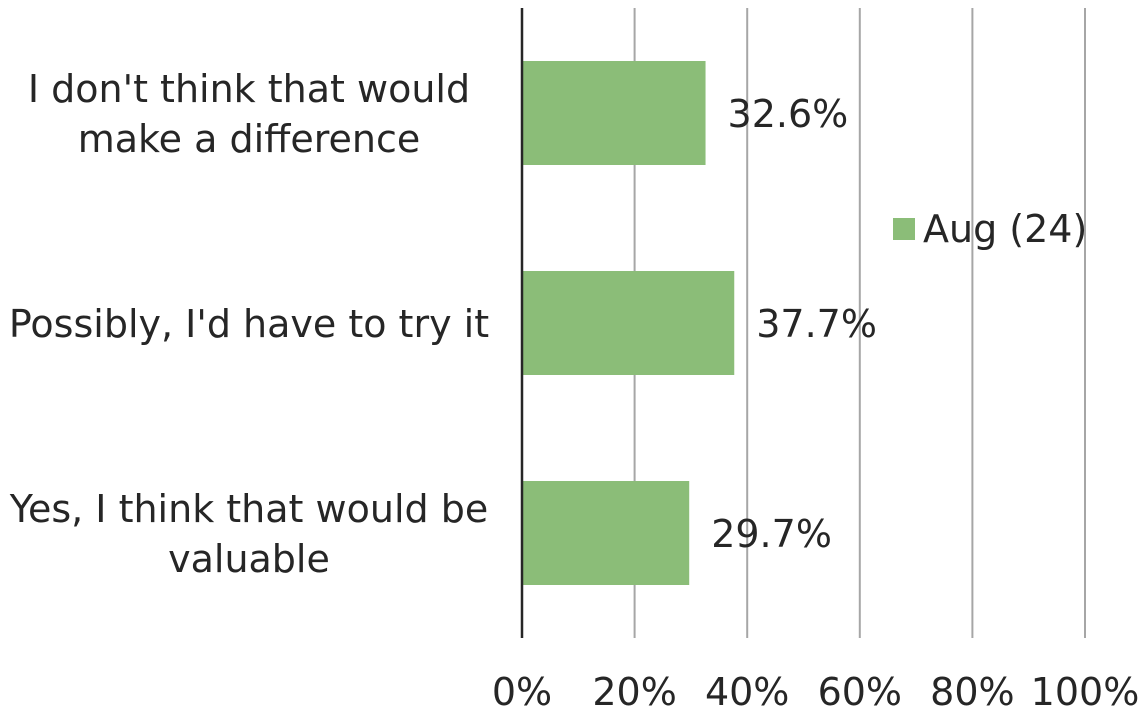 The height and width of the screenshot is (716, 1143). I want to click on legend-swatch, so click(904, 229).